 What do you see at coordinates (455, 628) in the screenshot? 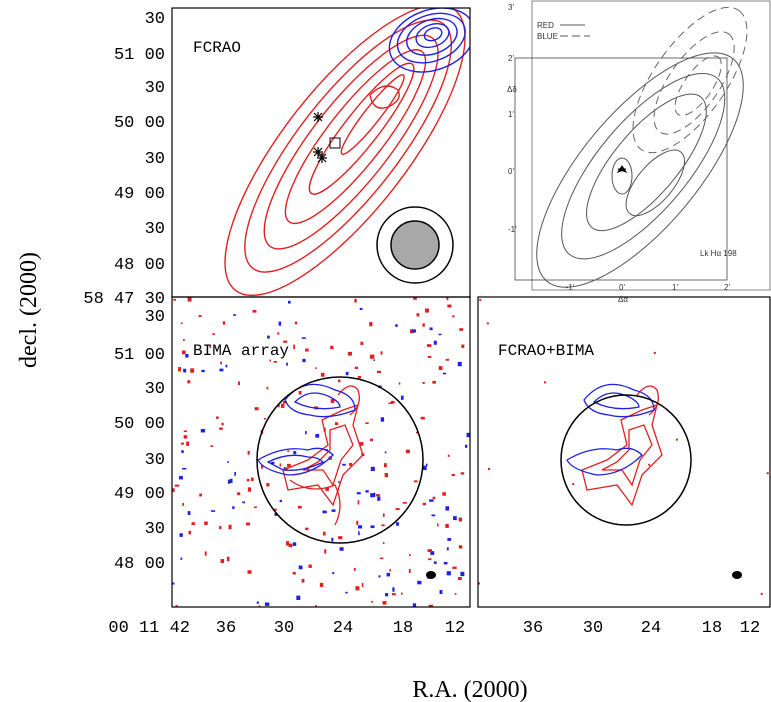
I see `x-tick-label: 12` at bounding box center [455, 628].